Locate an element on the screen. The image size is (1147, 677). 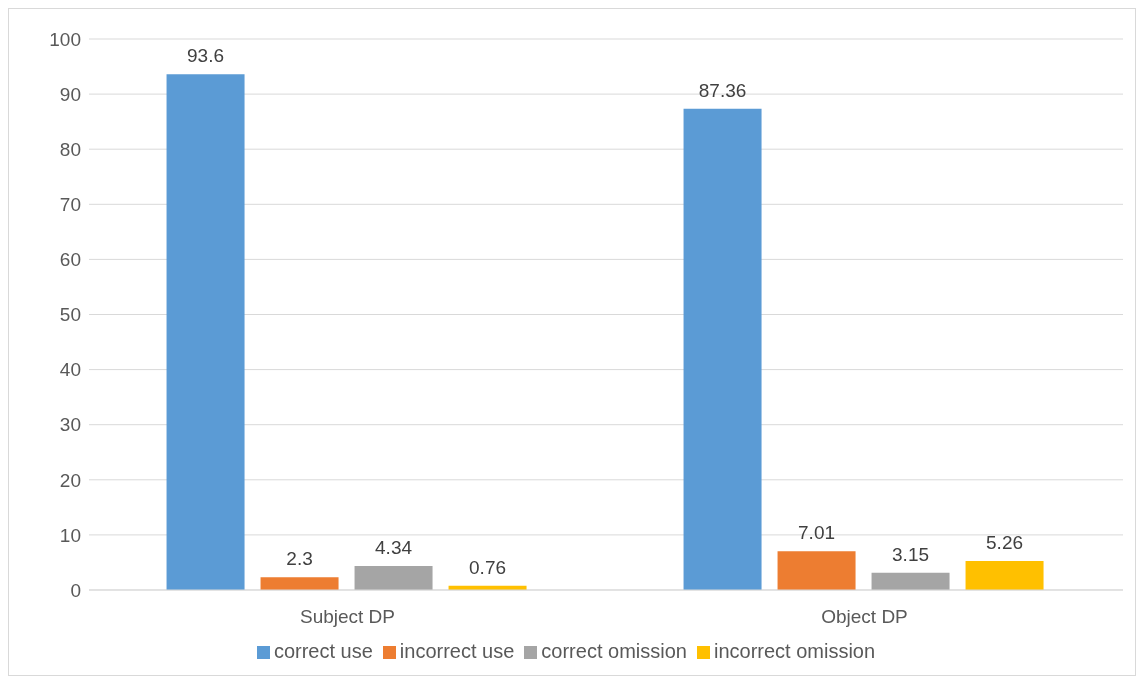
y-tick-label: 0 is located at coordinates (75, 590).